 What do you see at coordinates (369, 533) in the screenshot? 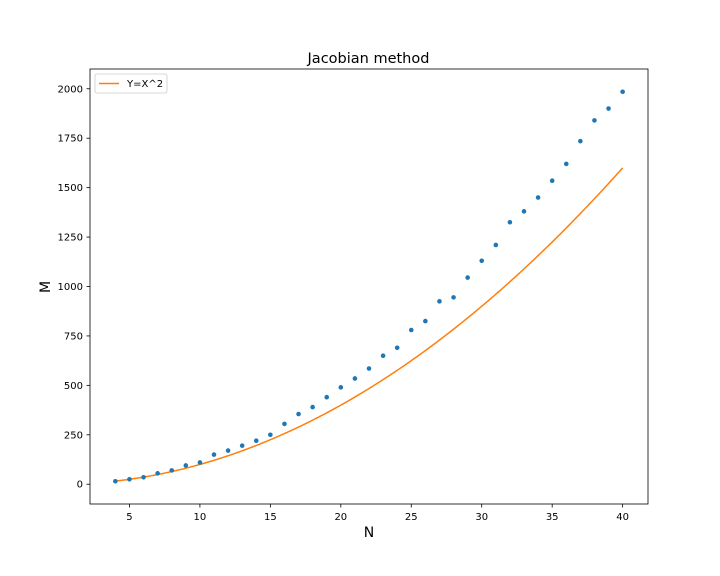
I see `x-axis-title: N` at bounding box center [369, 533].